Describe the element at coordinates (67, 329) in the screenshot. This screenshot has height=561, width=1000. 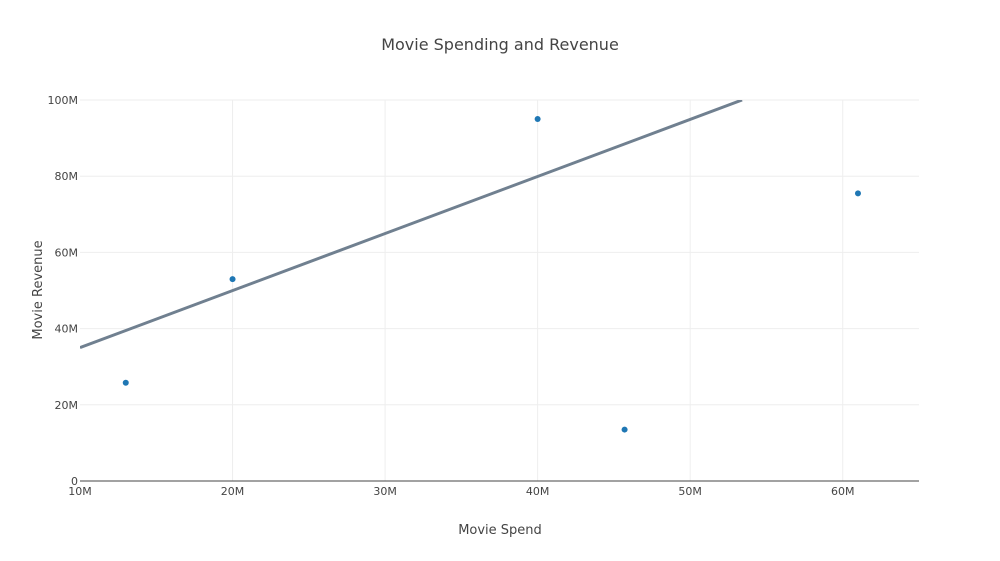
I see `y-tick-label: 40M` at that location.